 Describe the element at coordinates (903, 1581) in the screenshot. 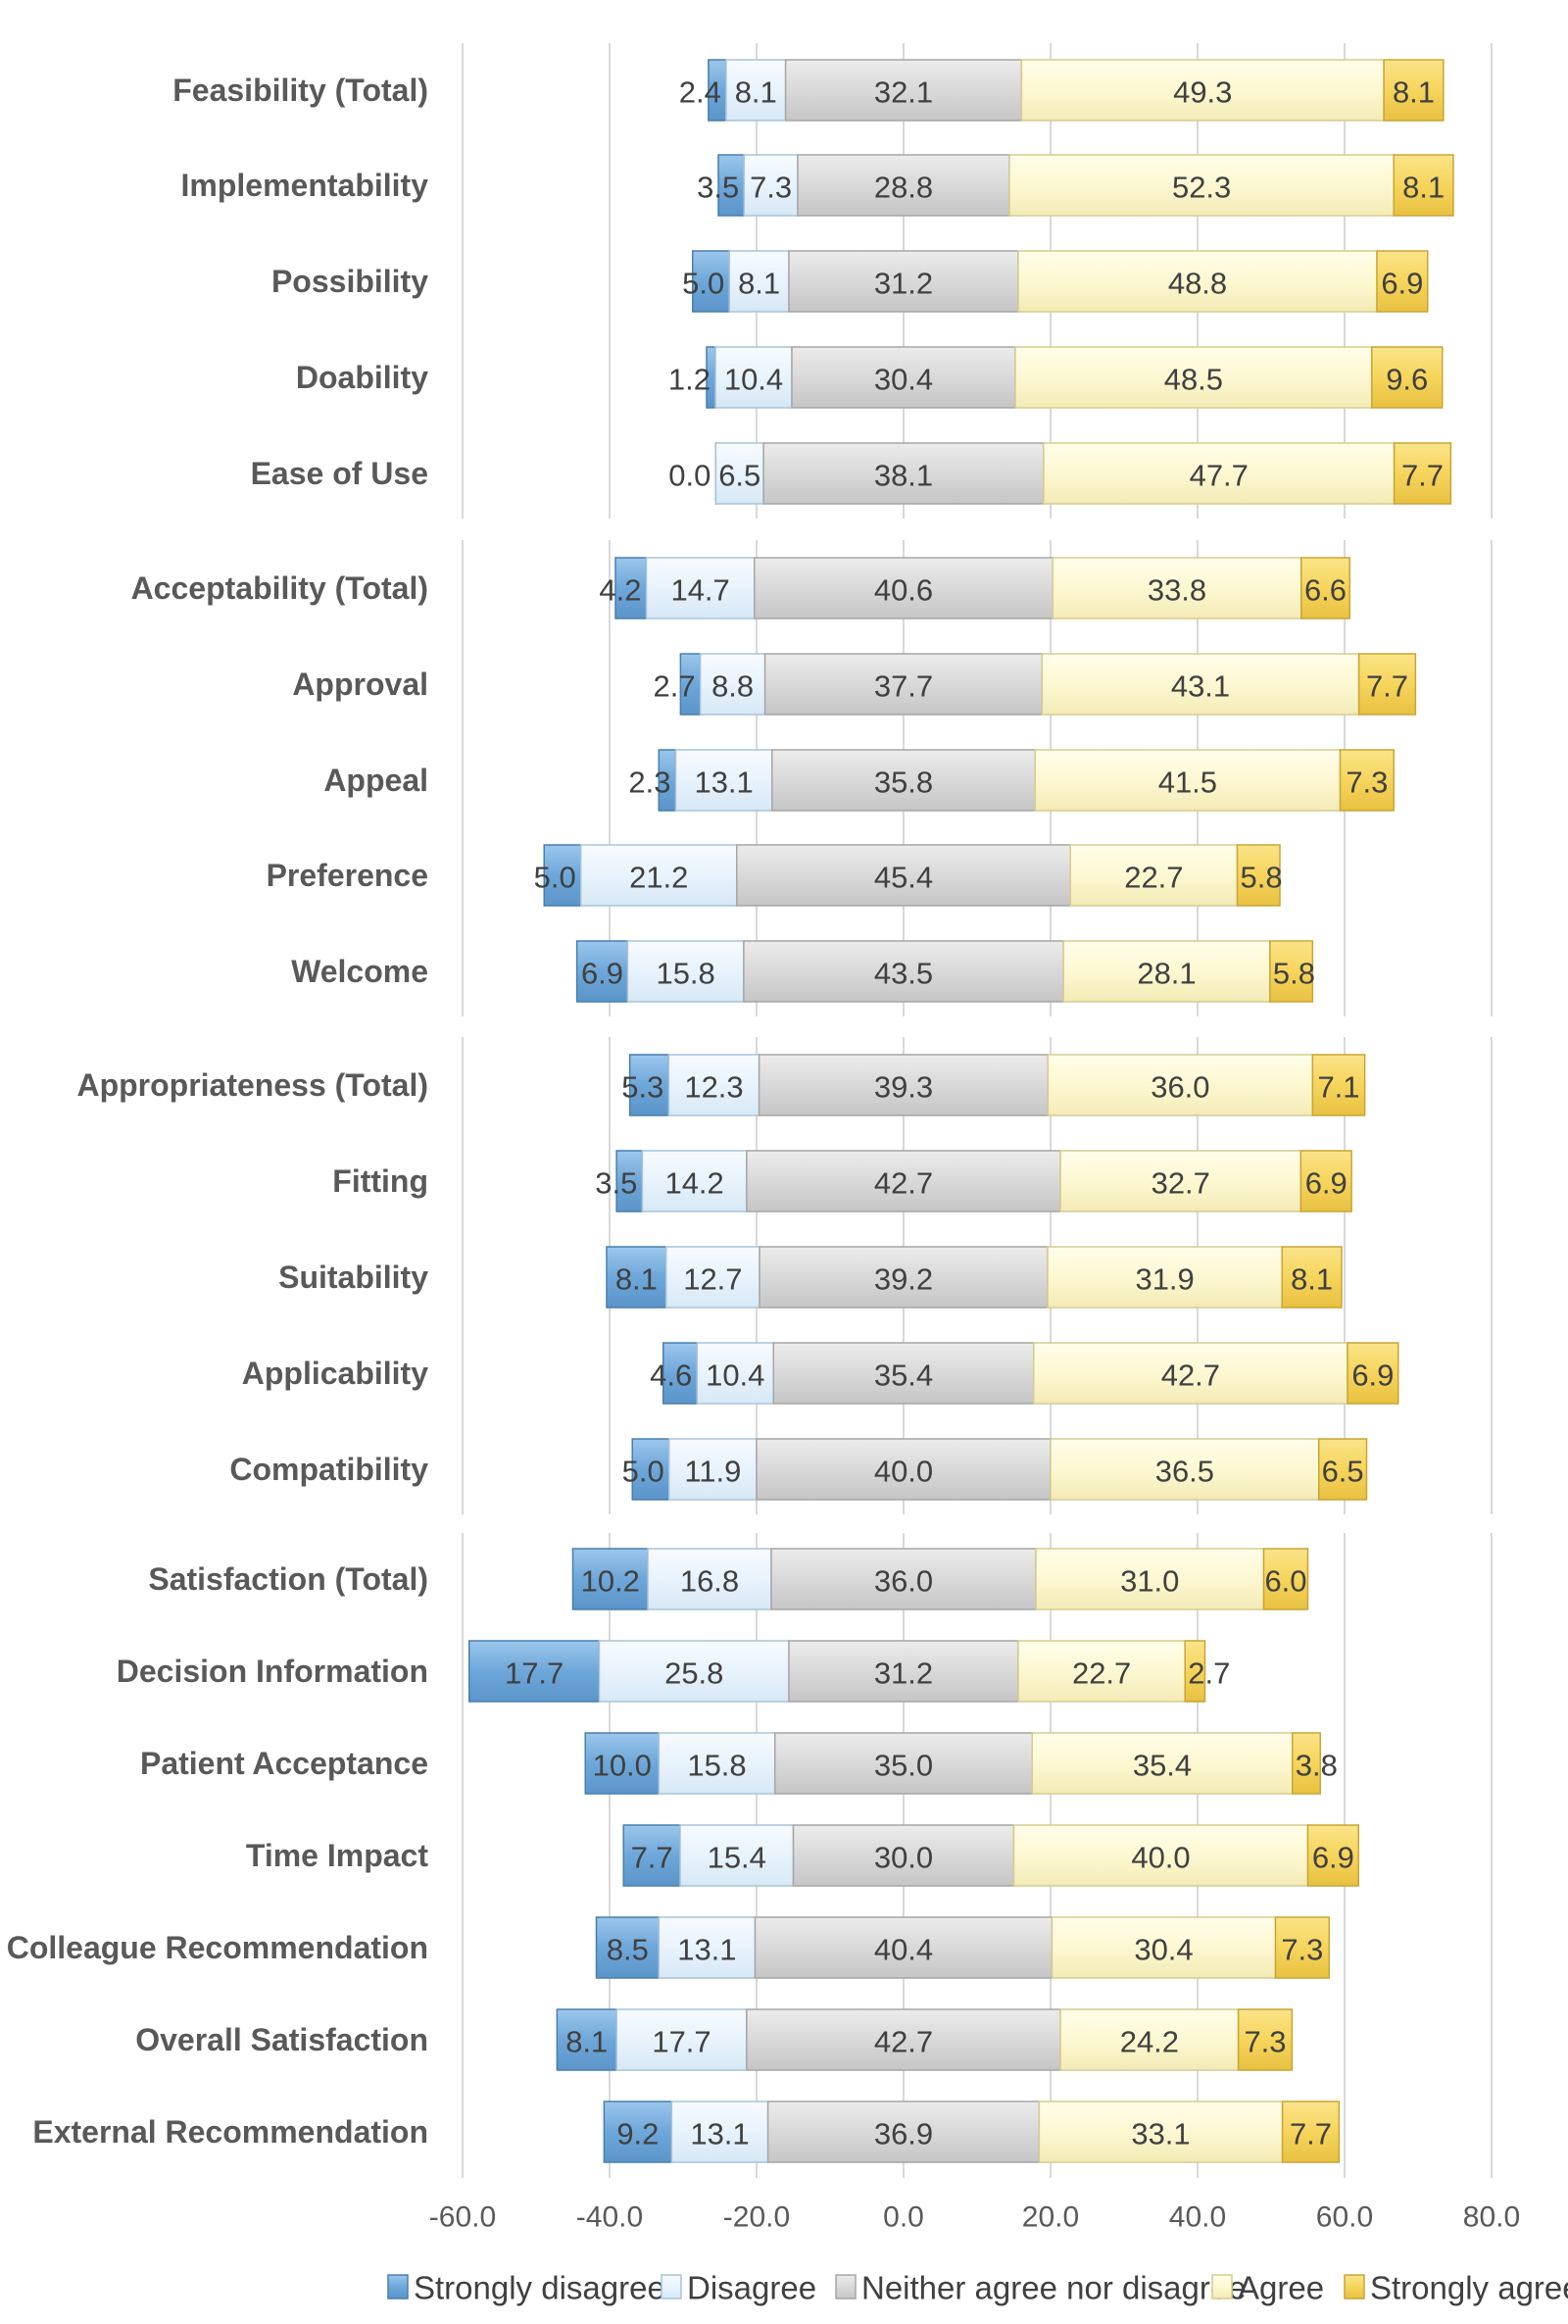

I see `value-label: 36.0` at that location.